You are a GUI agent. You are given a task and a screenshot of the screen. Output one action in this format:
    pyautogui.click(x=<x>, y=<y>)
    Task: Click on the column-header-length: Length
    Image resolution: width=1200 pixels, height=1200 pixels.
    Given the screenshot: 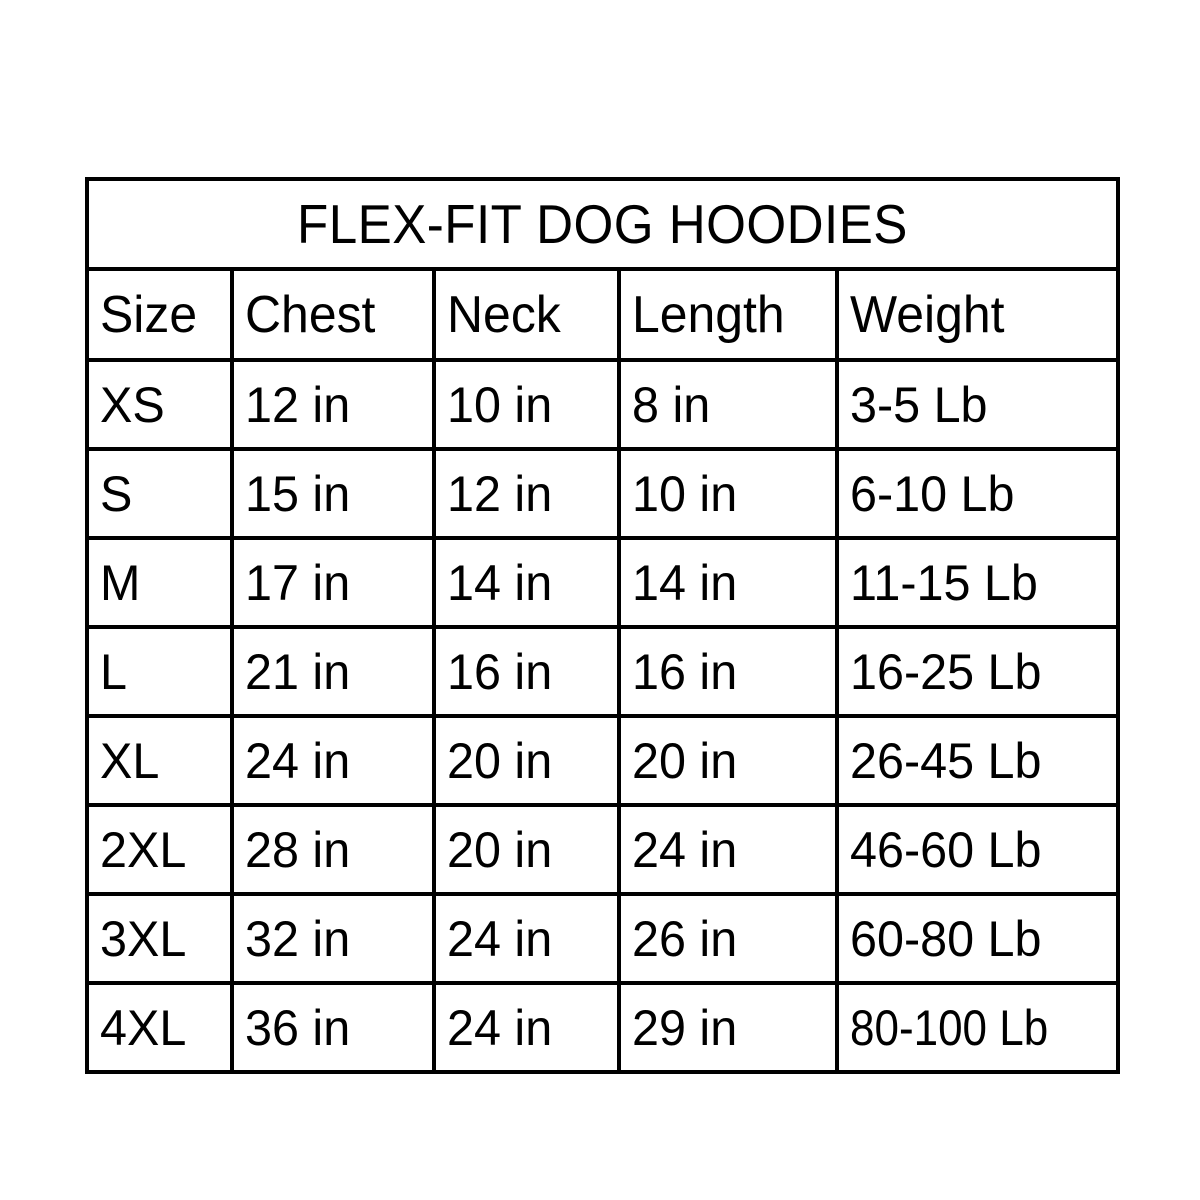 What is the action you would take?
    pyautogui.click(x=728, y=314)
    